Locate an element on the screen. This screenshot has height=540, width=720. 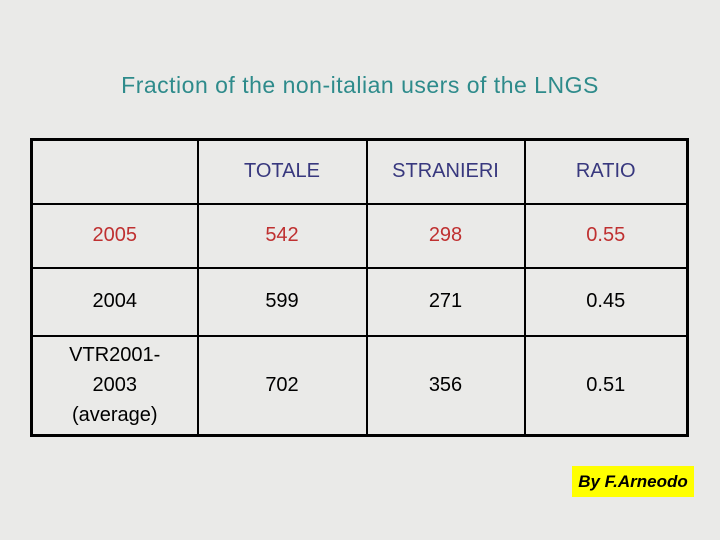
credit-badge: By F.Arneodo is located at coordinates (633, 481).